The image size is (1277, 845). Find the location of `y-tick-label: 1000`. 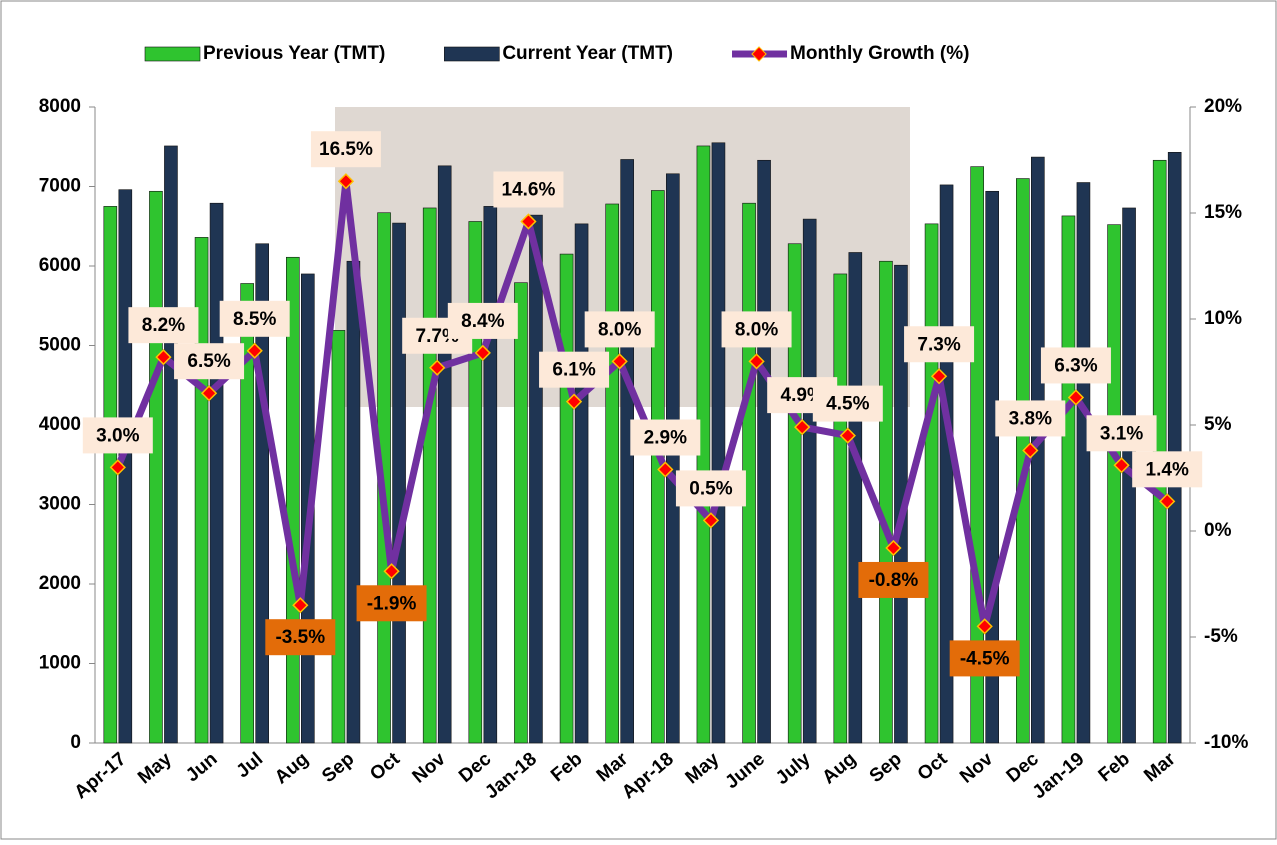

y-tick-label: 1000 is located at coordinates (60, 663).